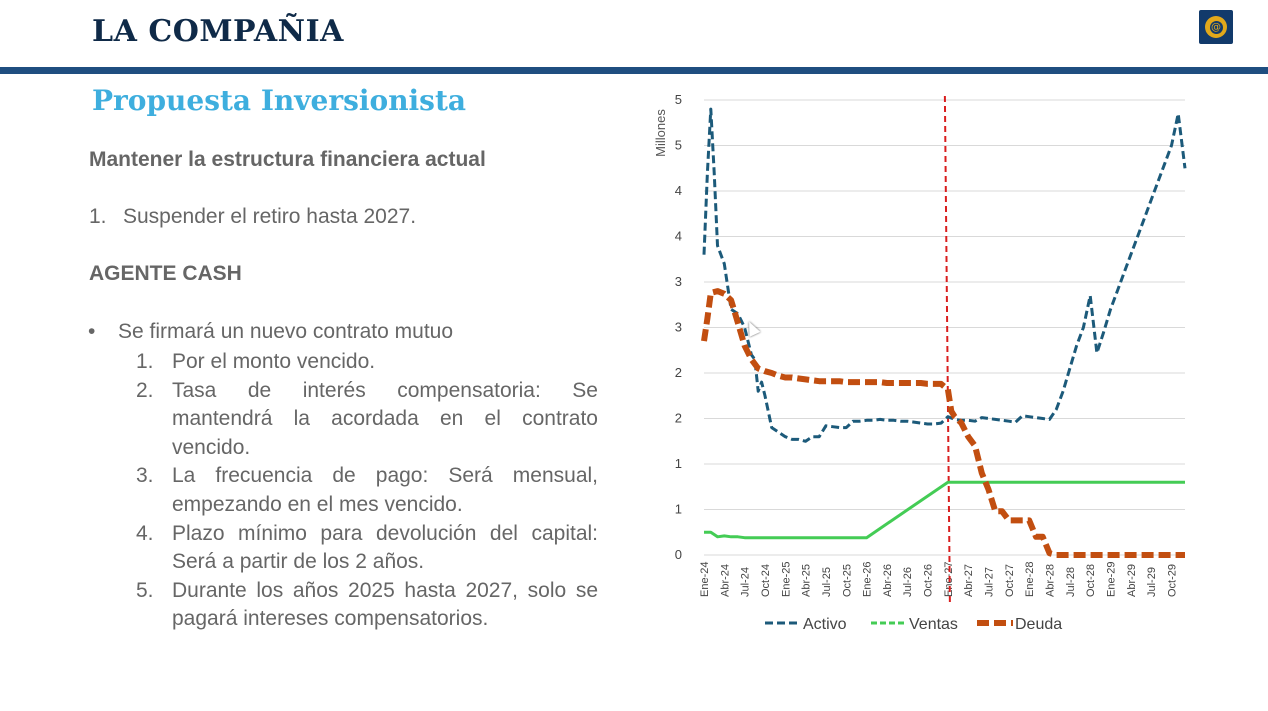 The width and height of the screenshot is (1268, 711). Describe the element at coordinates (279, 100) in the screenshot. I see `slide-subtitle: Propuesta Inversionista` at that location.